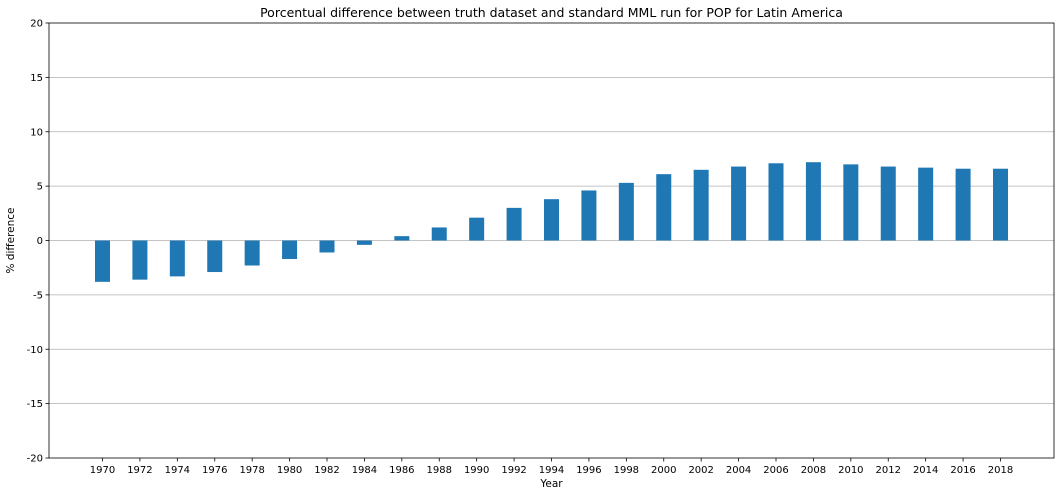 This screenshot has width=1060, height=496. What do you see at coordinates (850, 470) in the screenshot?
I see `x-tick-label: 2010` at bounding box center [850, 470].